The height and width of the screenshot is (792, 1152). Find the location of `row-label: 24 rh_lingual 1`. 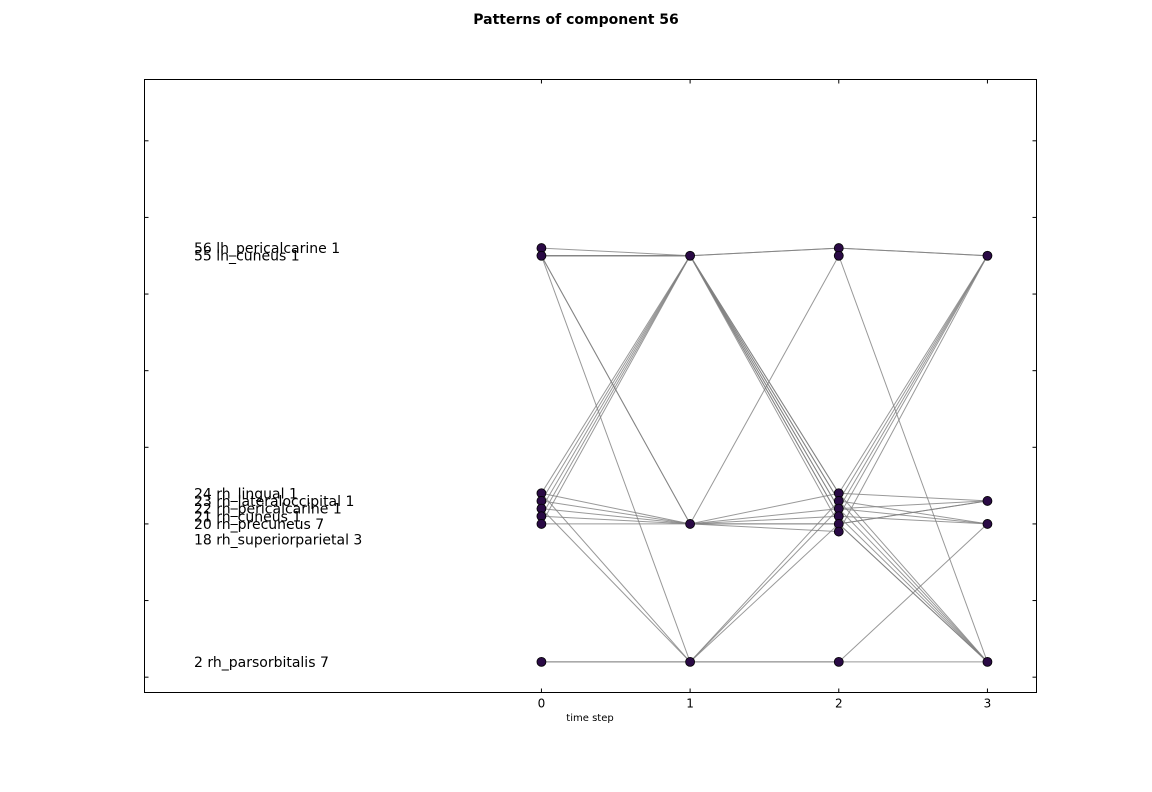

row-label: 24 rh_lingual 1 is located at coordinates (246, 494).